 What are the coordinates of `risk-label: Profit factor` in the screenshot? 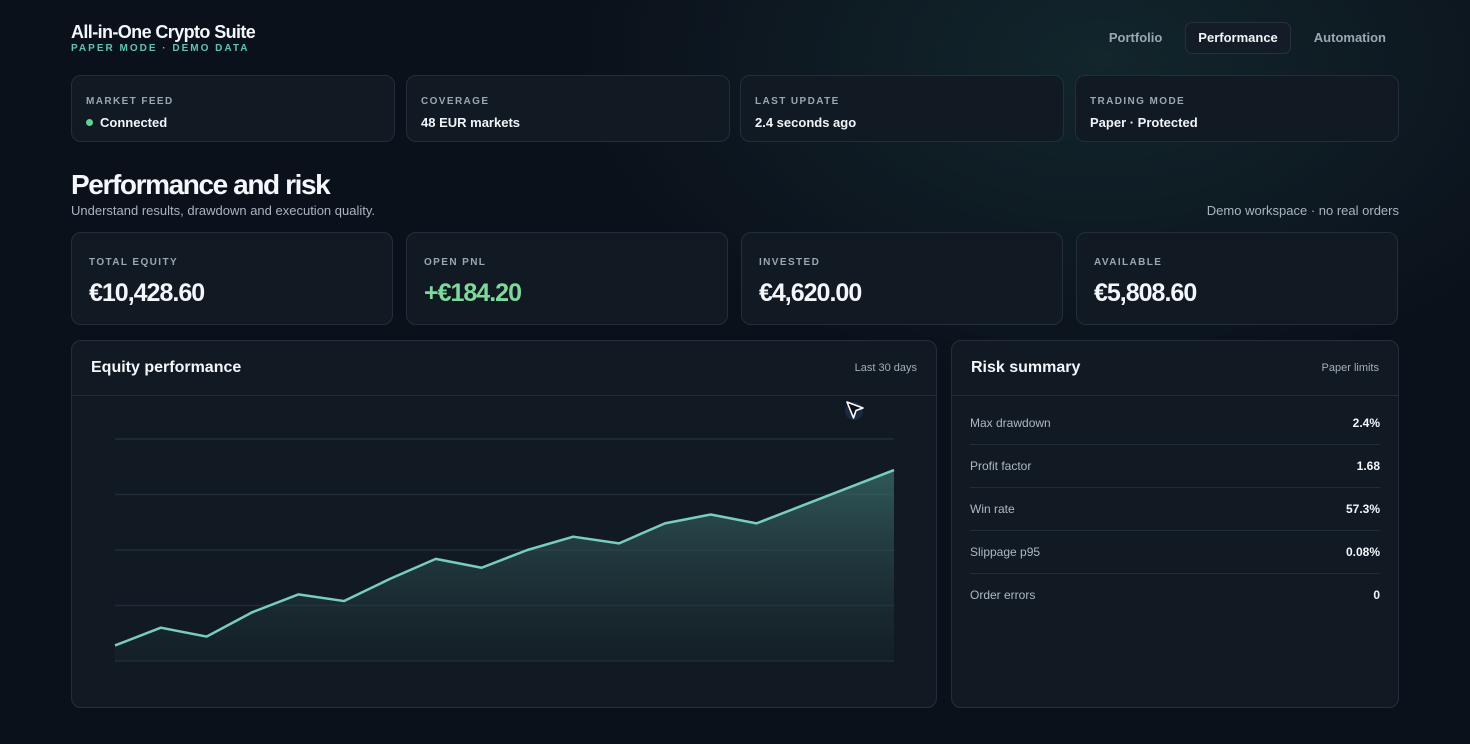 It's located at (1001, 466).